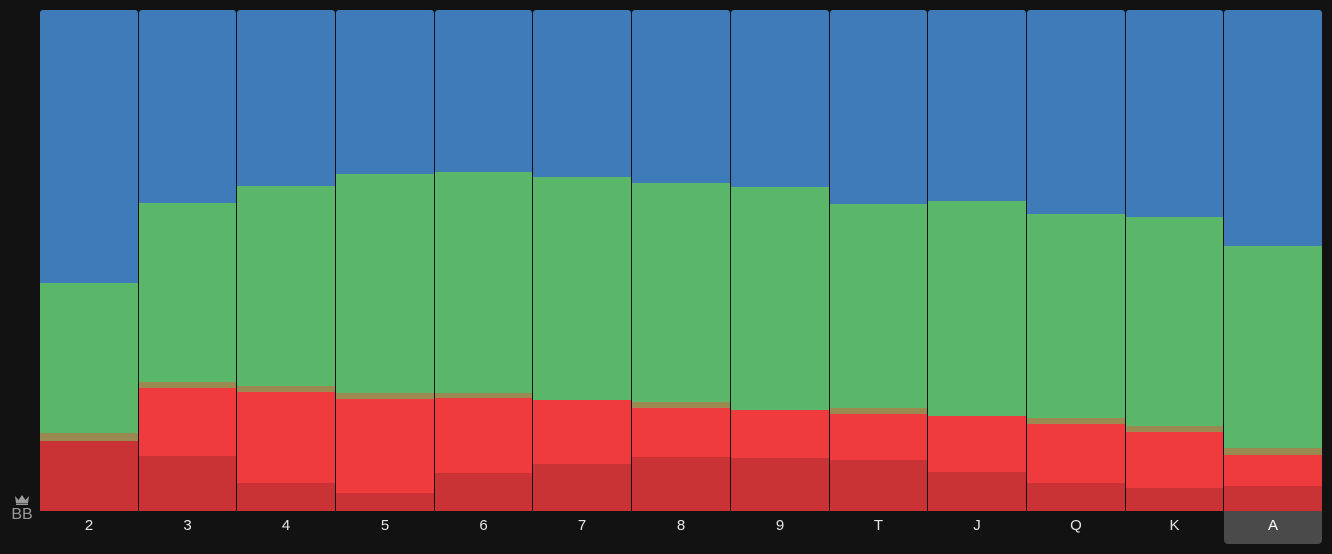 The width and height of the screenshot is (1332, 554). I want to click on tick-label-A: A, so click(1273, 527).